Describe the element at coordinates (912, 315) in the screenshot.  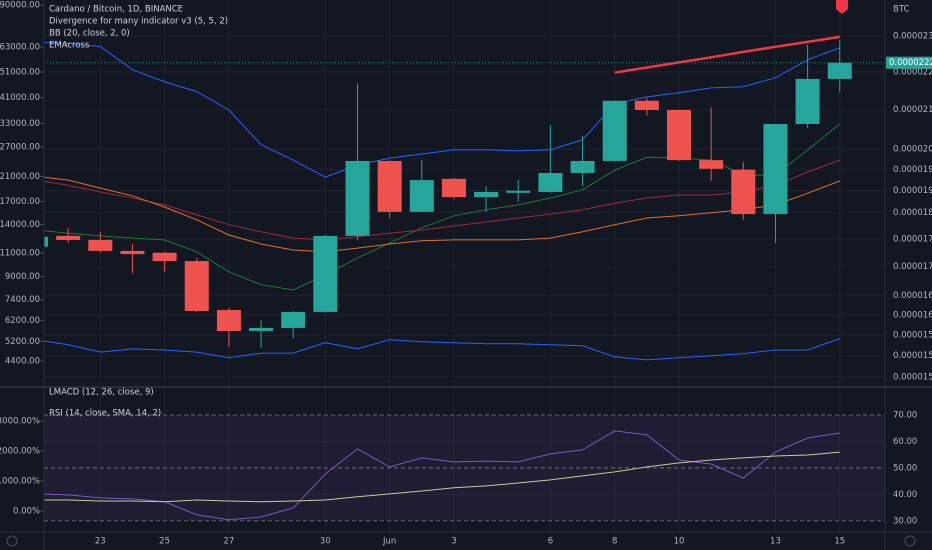
I see `y-tick-label: 0.00001630` at that location.